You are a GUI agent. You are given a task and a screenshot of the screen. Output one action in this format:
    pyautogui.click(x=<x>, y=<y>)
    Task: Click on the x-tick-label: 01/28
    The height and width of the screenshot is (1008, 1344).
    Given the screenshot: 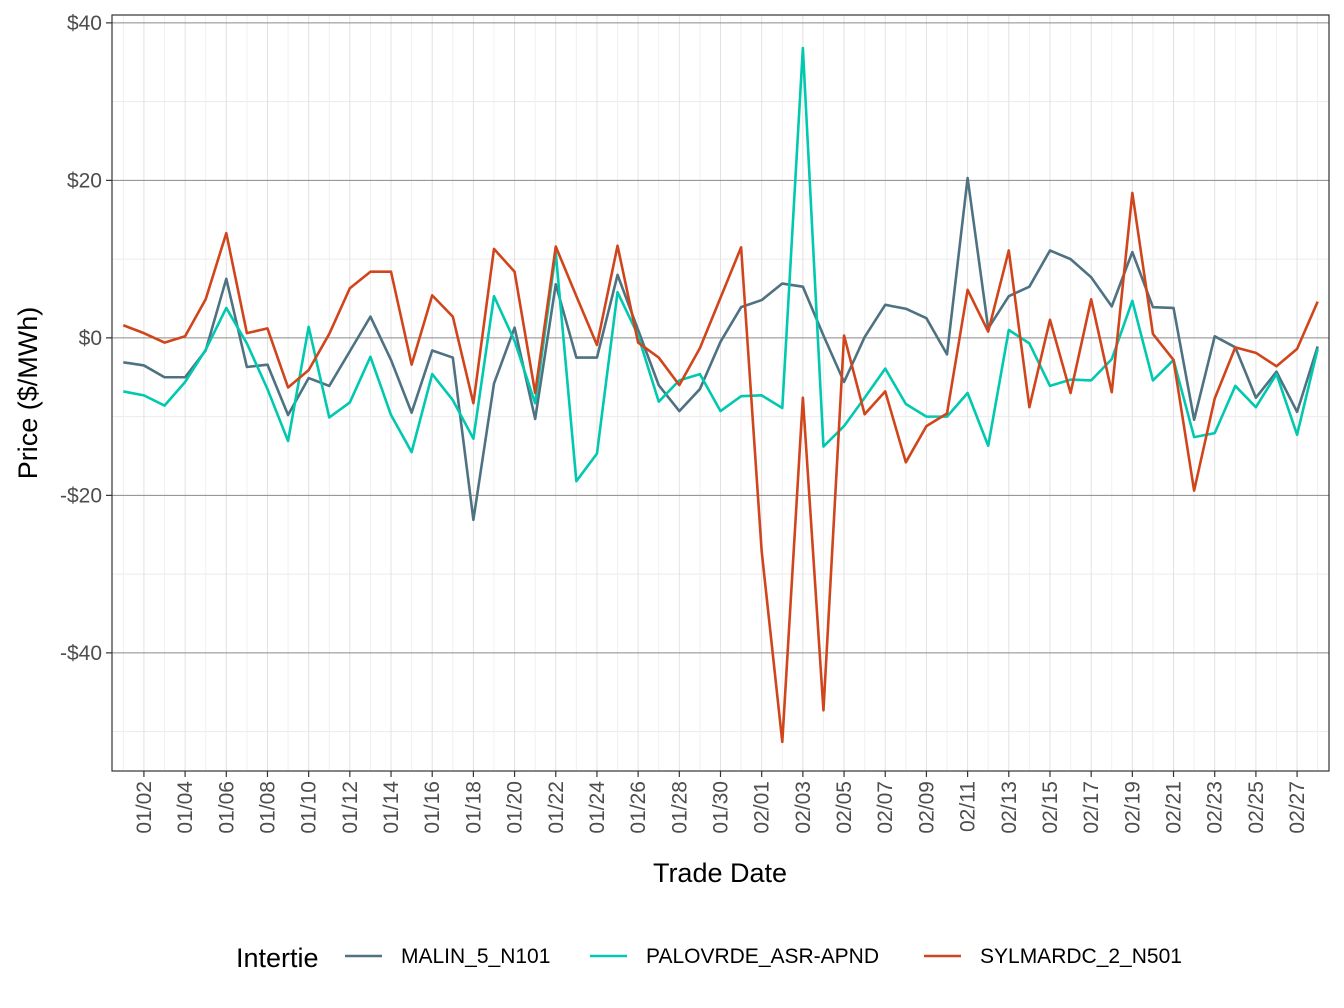 What is the action you would take?
    pyautogui.click(x=679, y=807)
    